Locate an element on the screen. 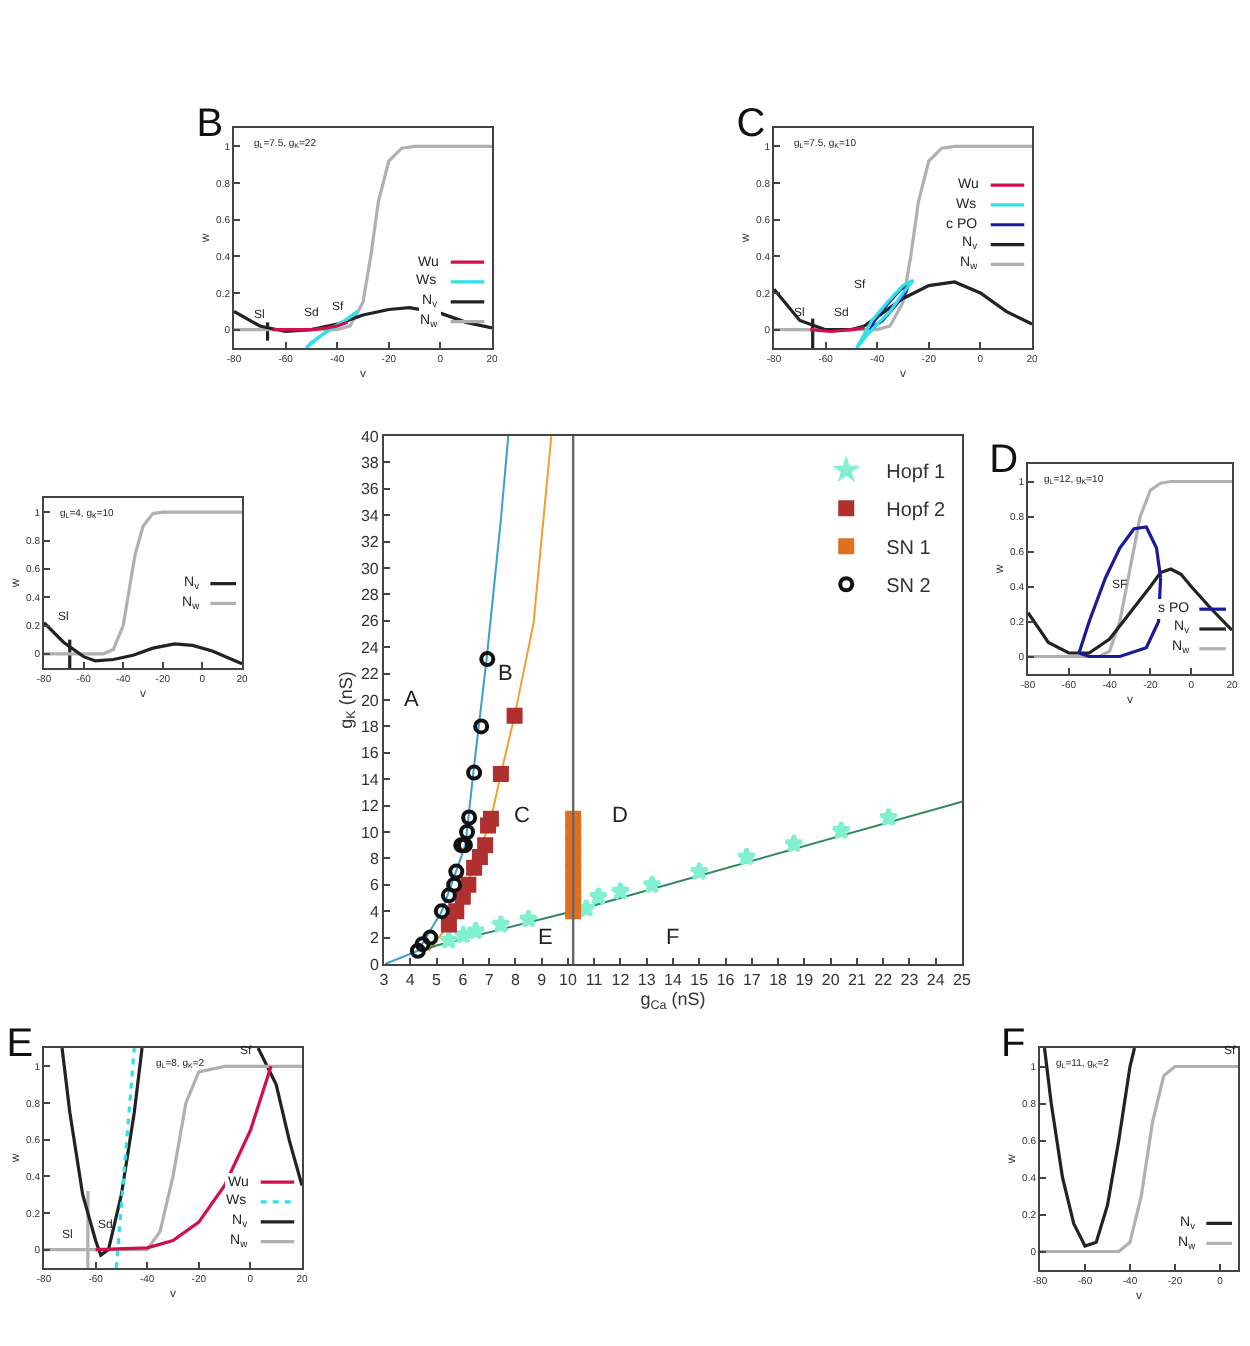 The width and height of the screenshot is (1250, 1346). chart-title: E is located at coordinates (20, 1044).